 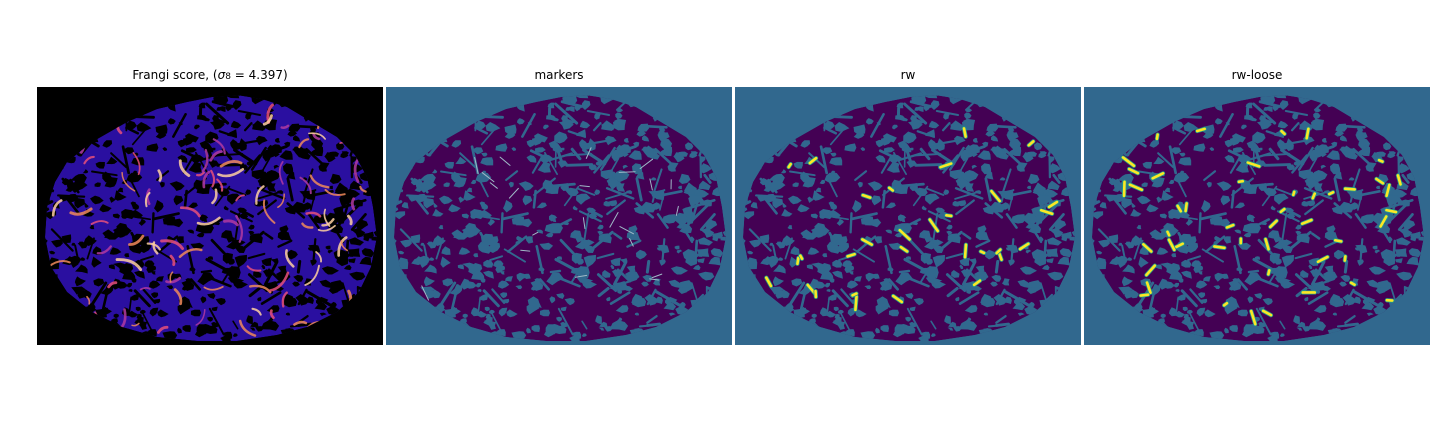 What do you see at coordinates (908, 75) in the screenshot?
I see `panel-title-rw: rw` at bounding box center [908, 75].